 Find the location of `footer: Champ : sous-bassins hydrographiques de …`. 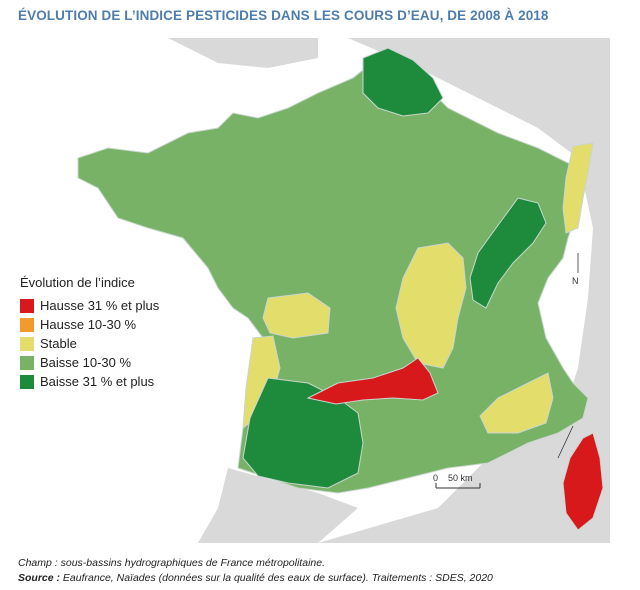

footer: Champ : sous-bassins hydrographiques de … is located at coordinates (255, 571).